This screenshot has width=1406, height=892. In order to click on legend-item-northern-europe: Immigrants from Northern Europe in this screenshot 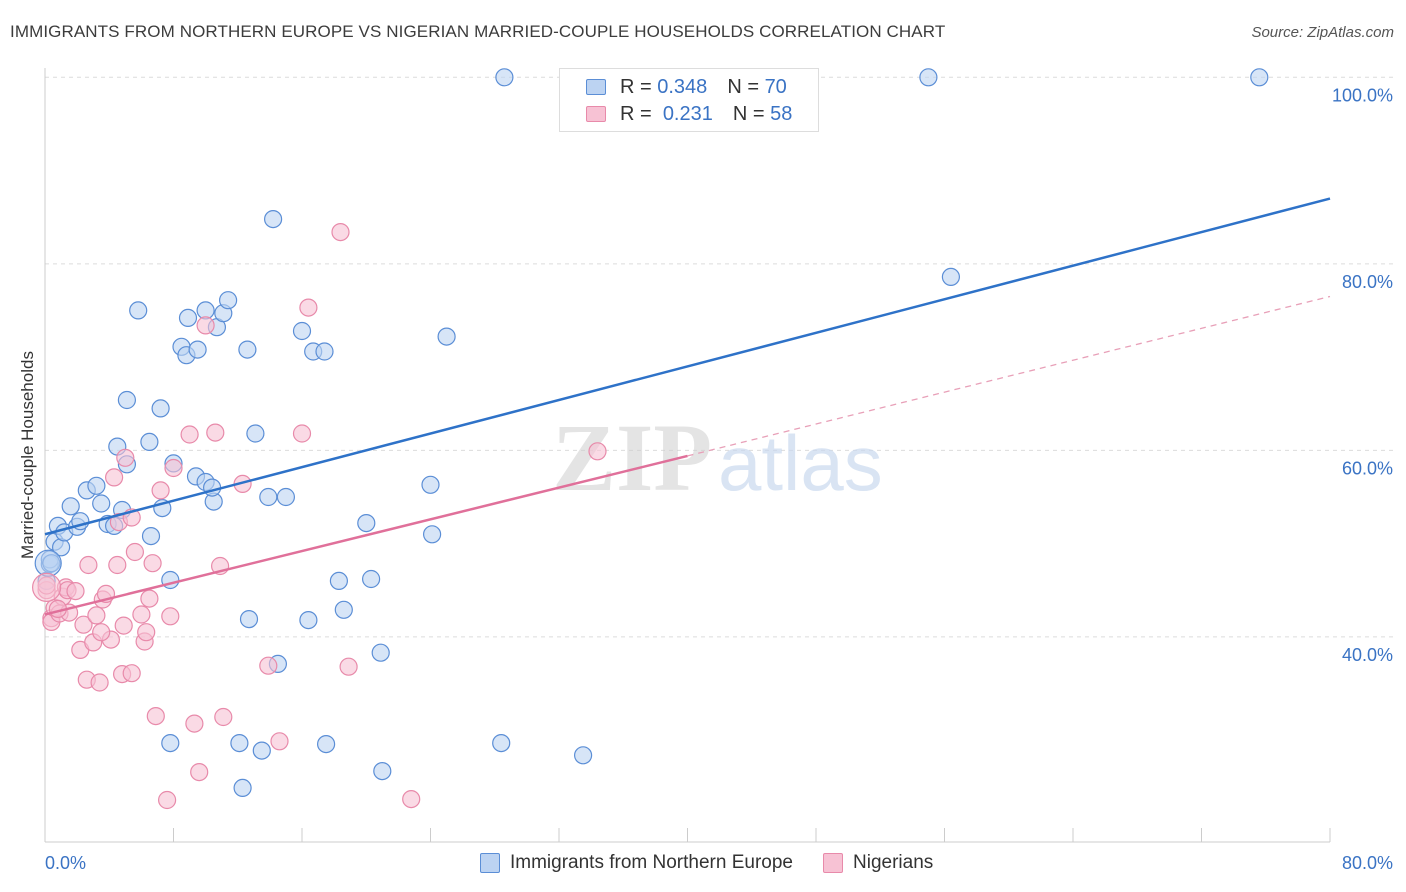, I will do `click(636, 863)`.